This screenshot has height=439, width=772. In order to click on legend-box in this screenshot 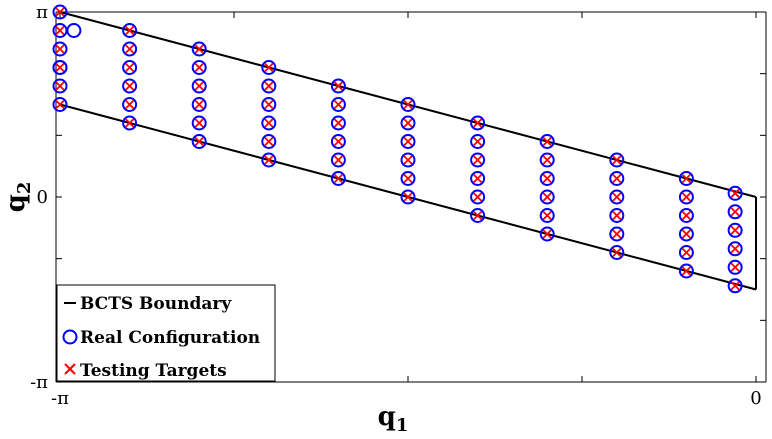, I will do `click(166, 333)`.